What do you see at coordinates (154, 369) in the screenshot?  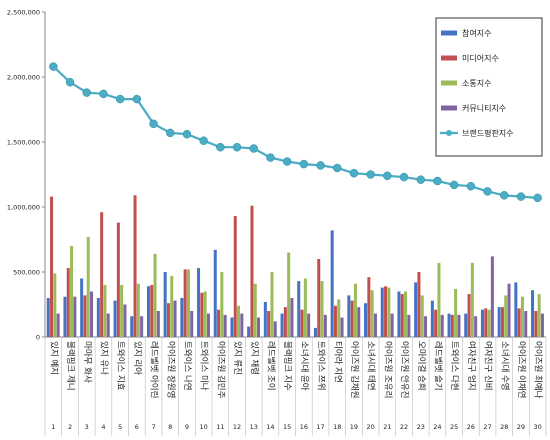 I see `x-category-label: 레드벨벳 아이린` at bounding box center [154, 369].